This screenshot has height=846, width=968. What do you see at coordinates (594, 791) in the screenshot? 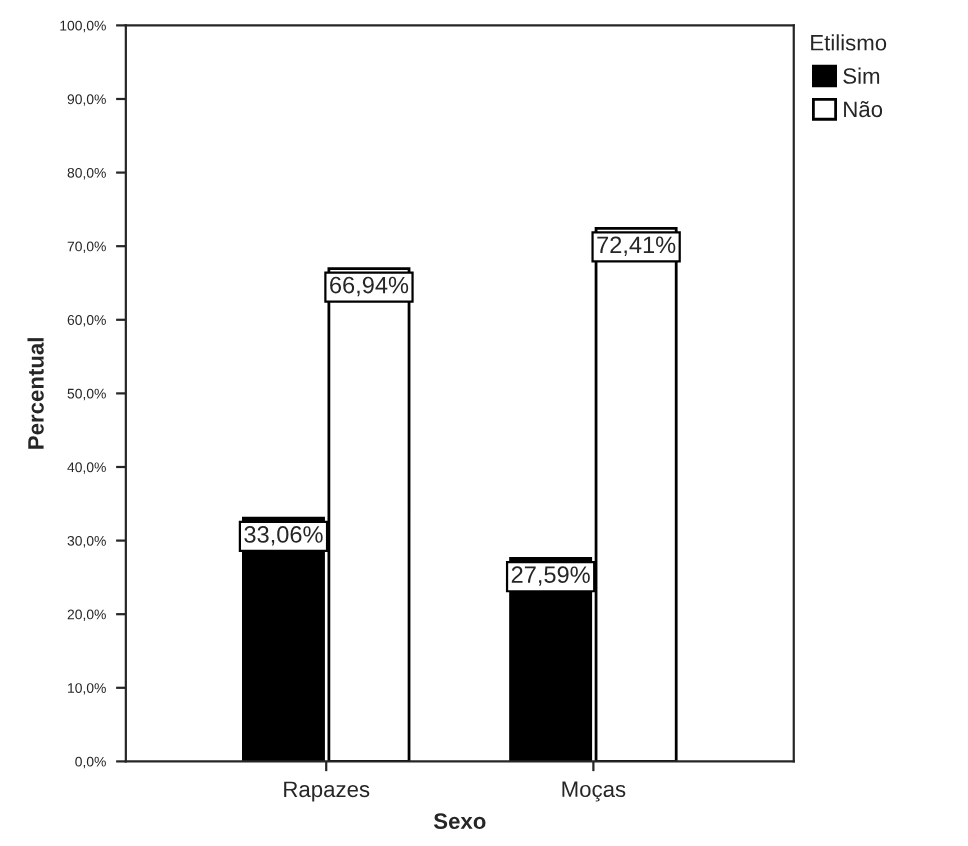
I see `x-tick-label: Moças` at bounding box center [594, 791].